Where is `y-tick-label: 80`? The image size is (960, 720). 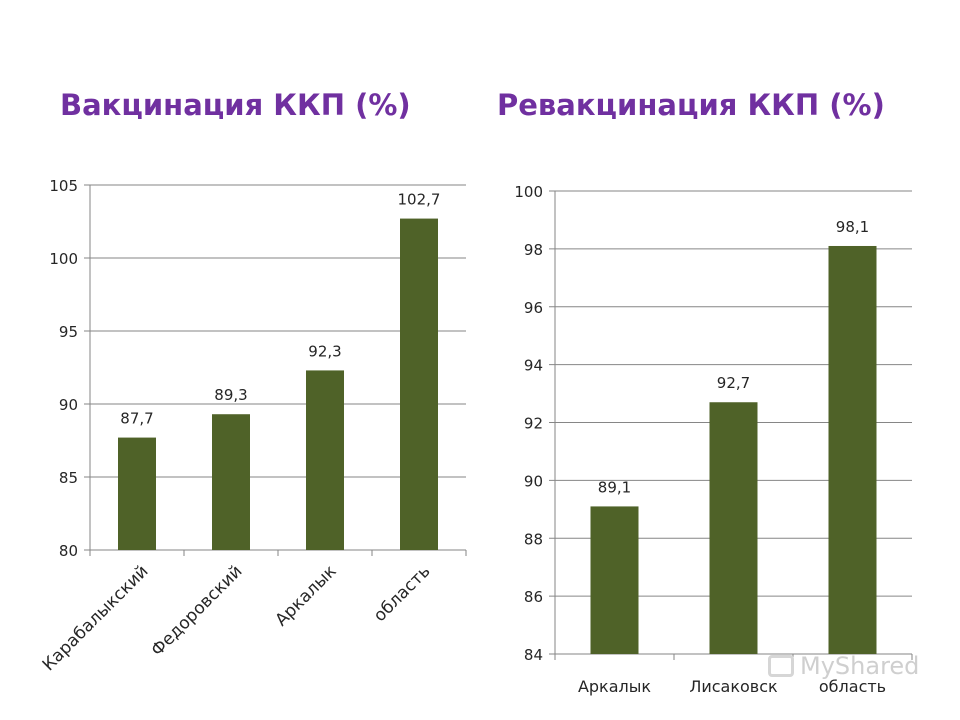 y-tick-label: 80 is located at coordinates (68, 551).